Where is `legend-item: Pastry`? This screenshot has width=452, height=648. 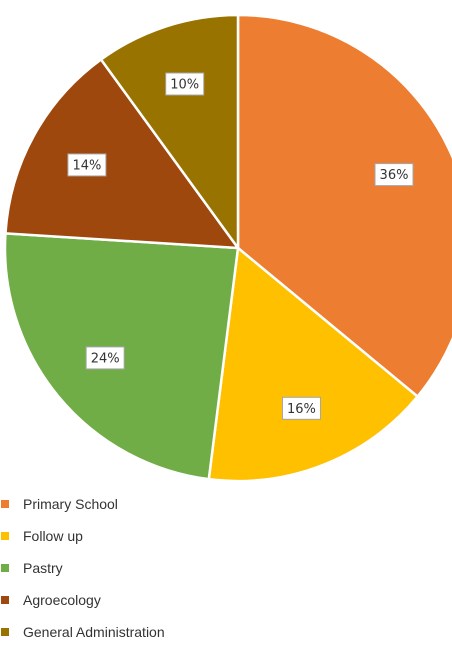 legend-item: Pastry is located at coordinates (82, 568).